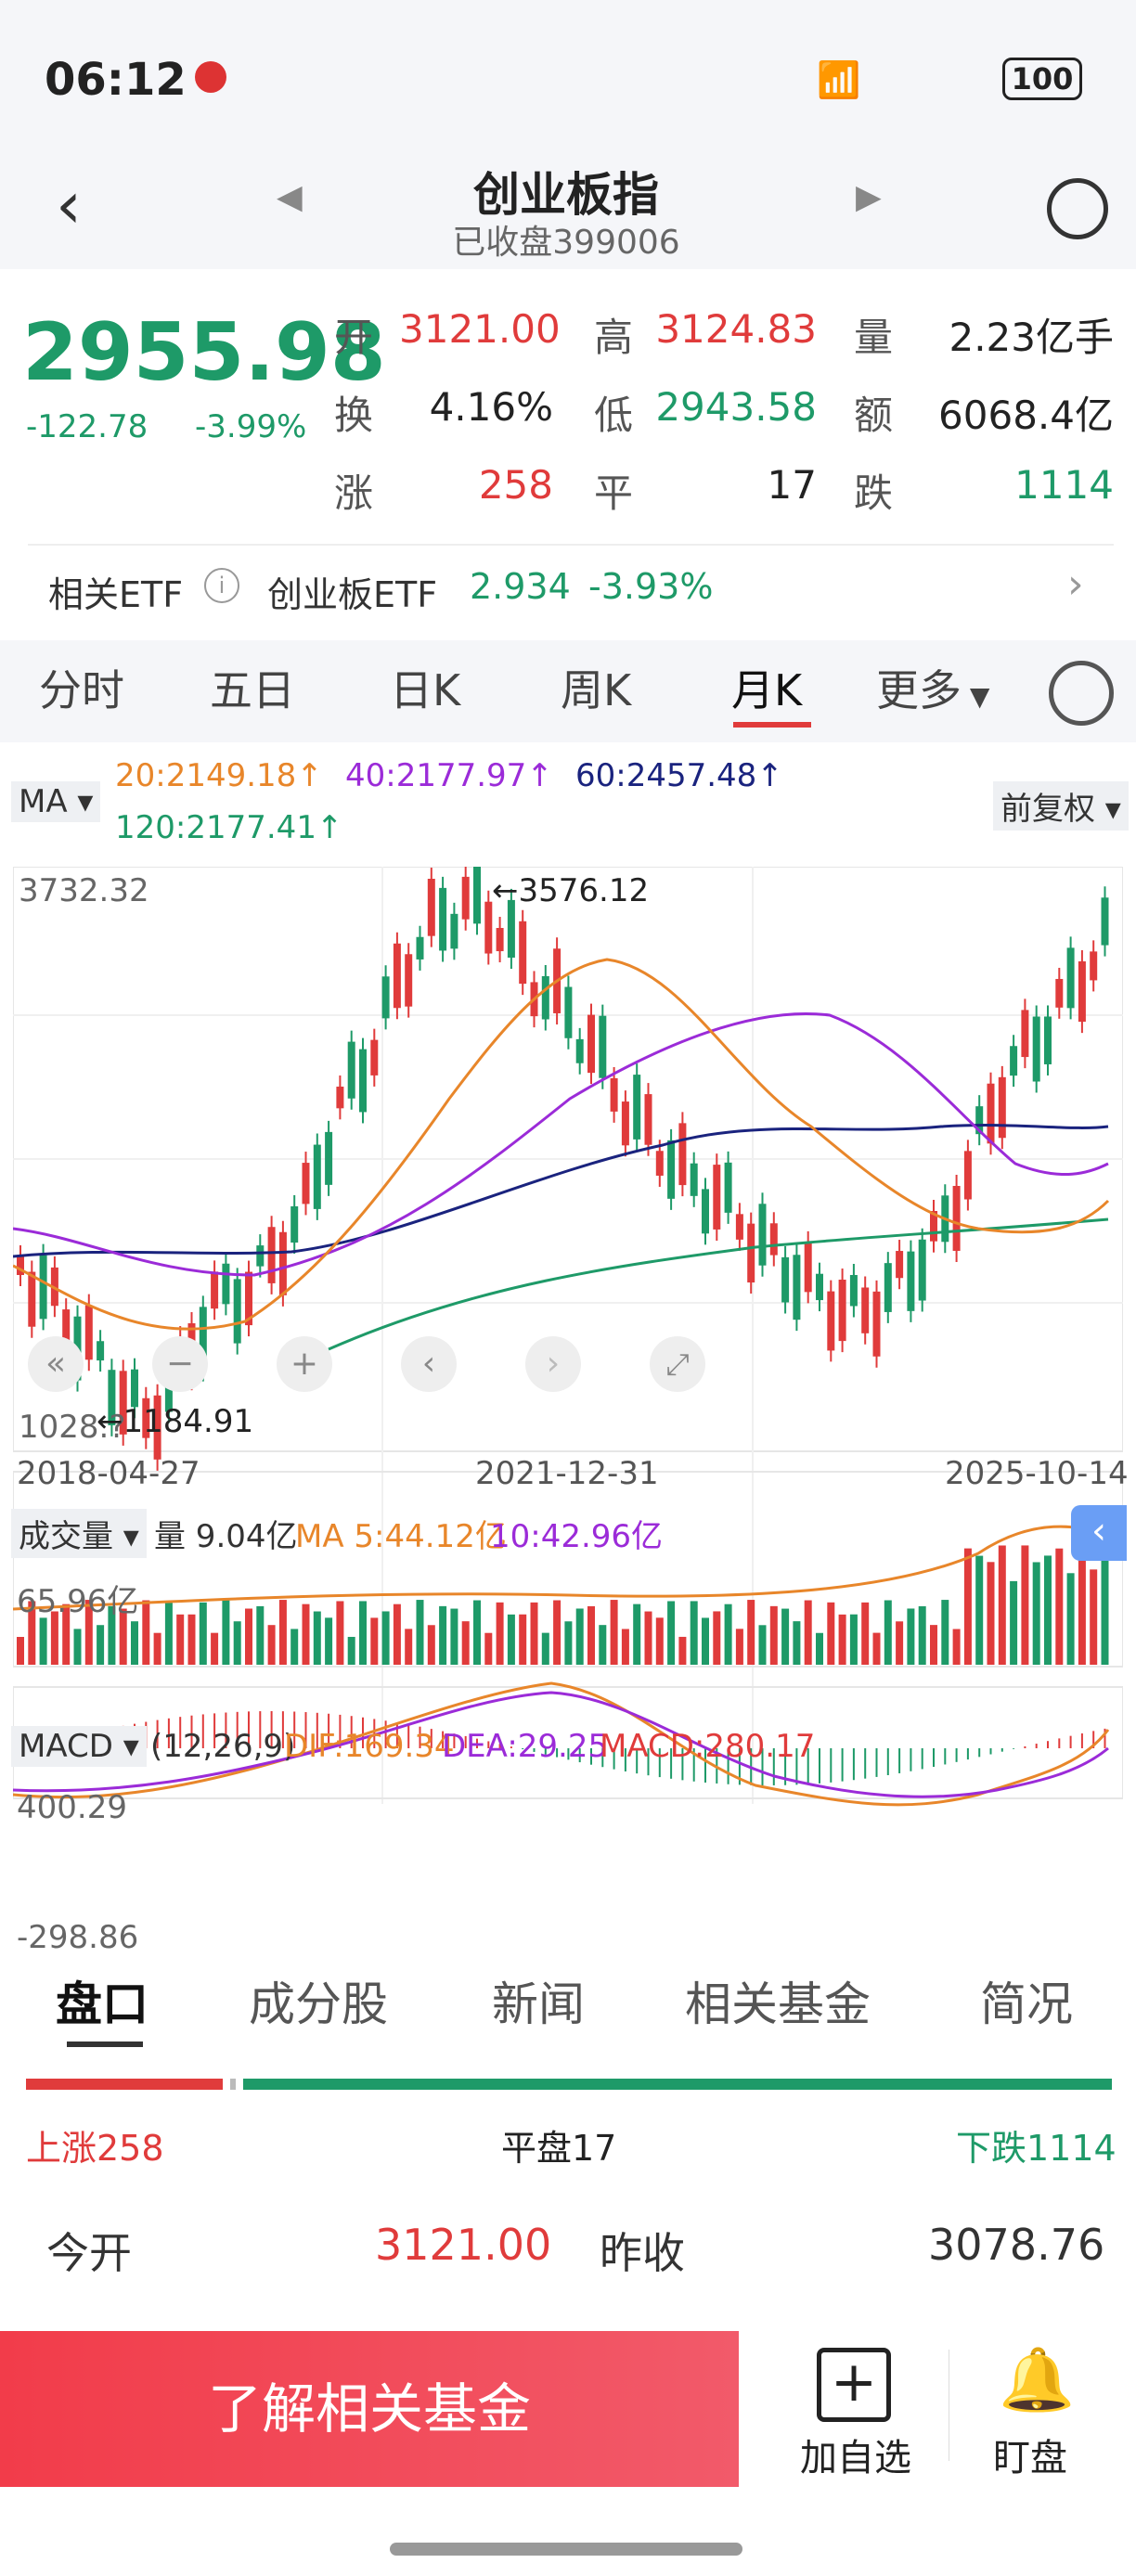 The height and width of the screenshot is (2576, 1136). Describe the element at coordinates (976, 696) in the screenshot. I see `chevron-down-icon: ▼` at that location.